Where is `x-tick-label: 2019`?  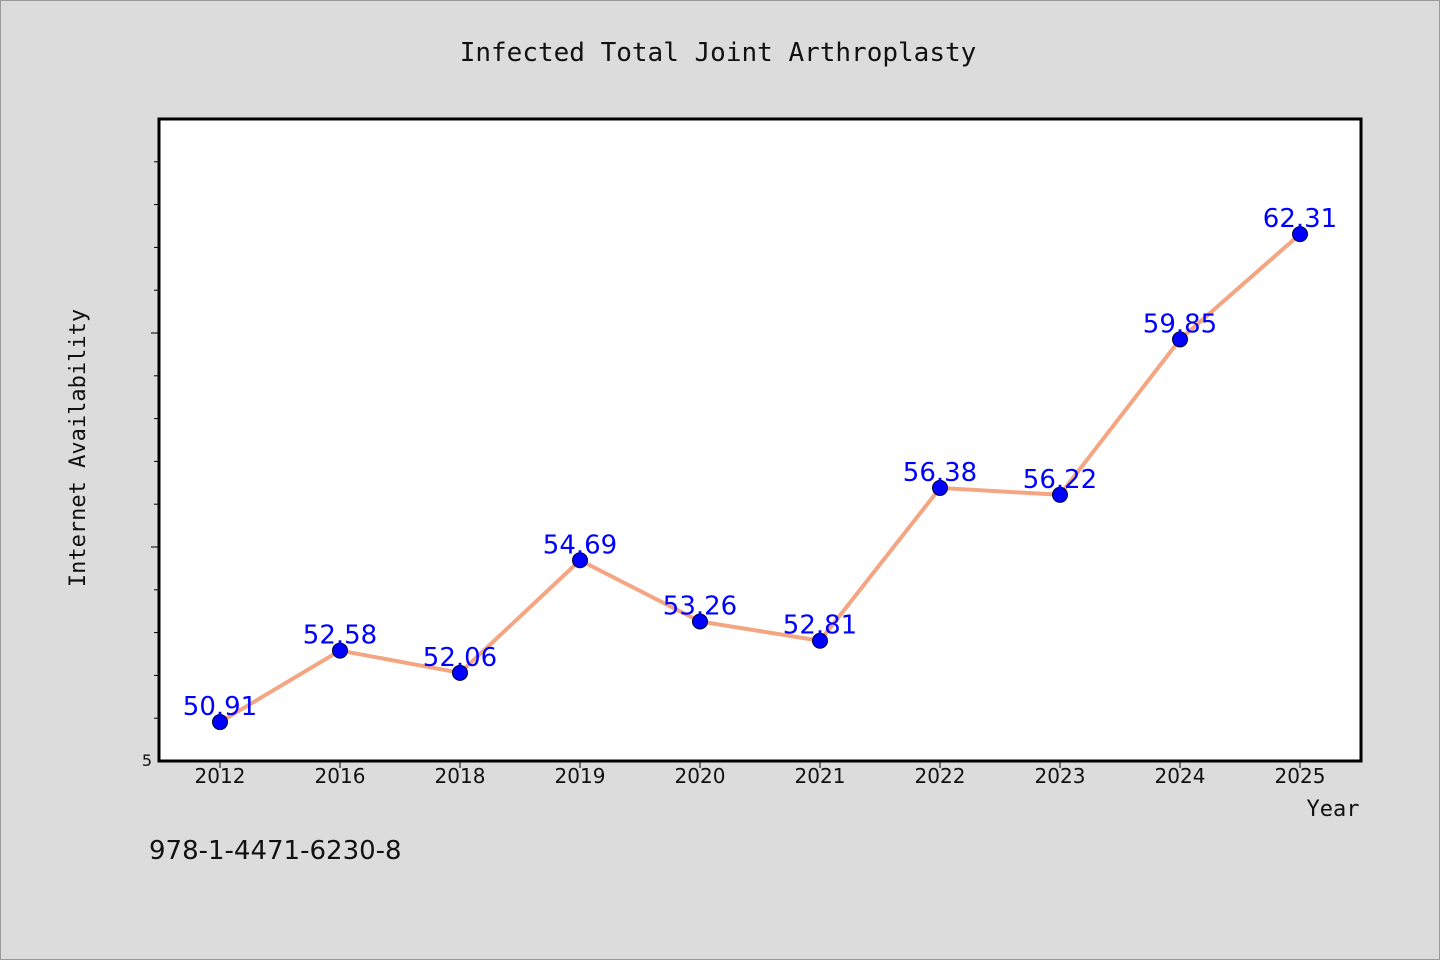
x-tick-label: 2019 is located at coordinates (580, 776).